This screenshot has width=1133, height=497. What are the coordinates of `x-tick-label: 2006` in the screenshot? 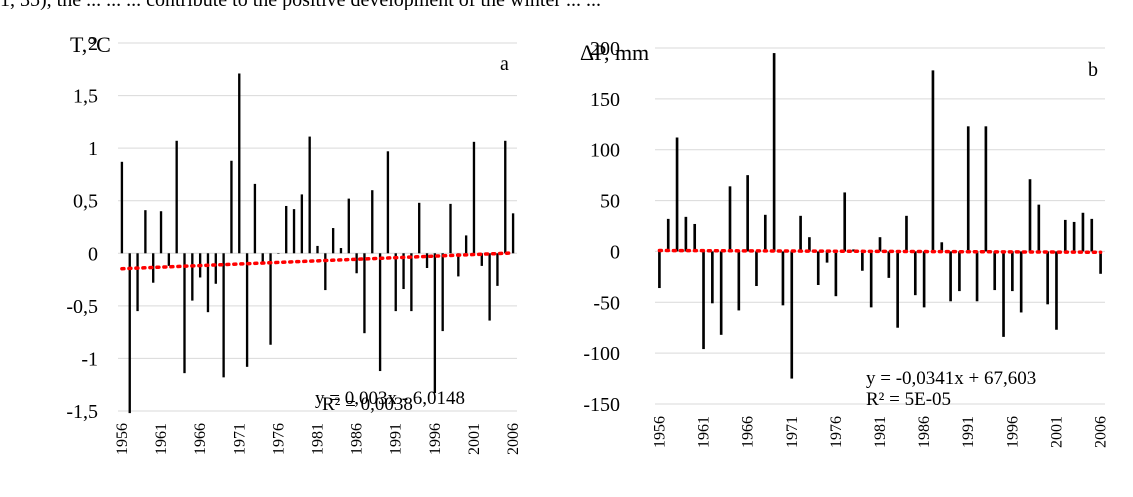 It's located at (513, 439).